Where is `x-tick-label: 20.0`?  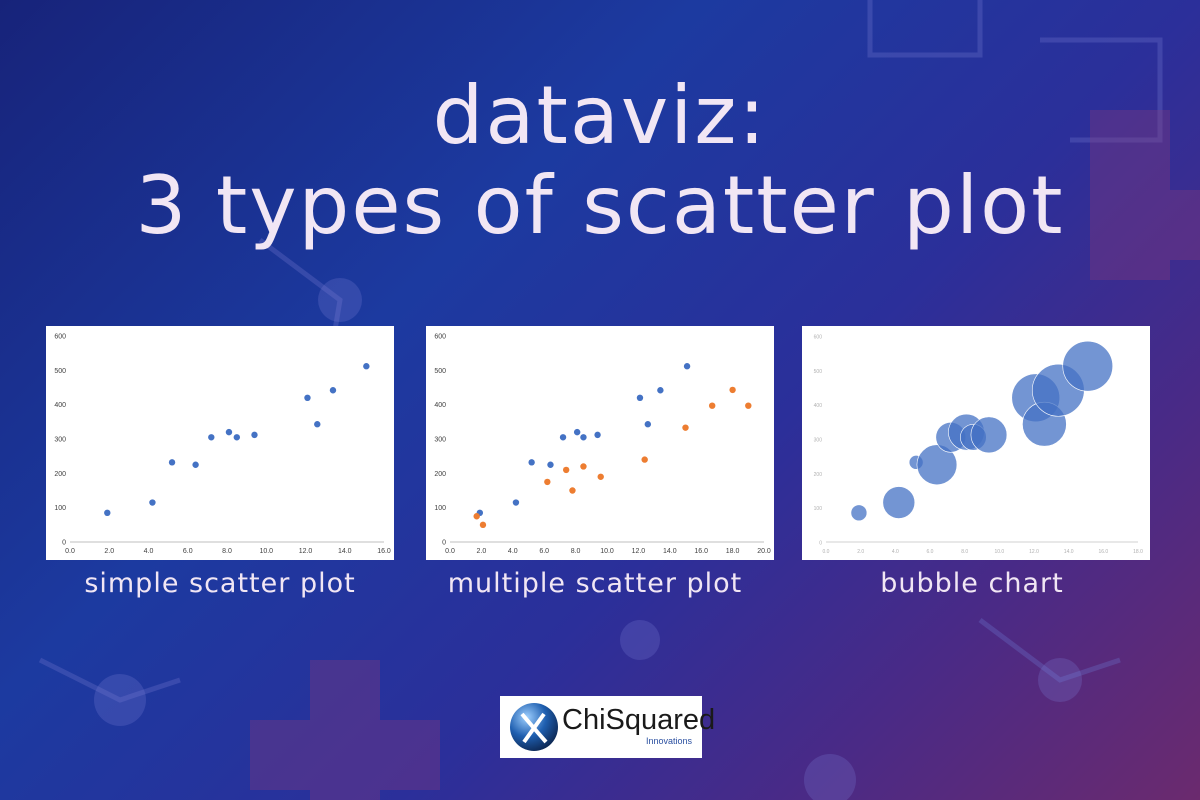 x-tick-label: 20.0 is located at coordinates (764, 551).